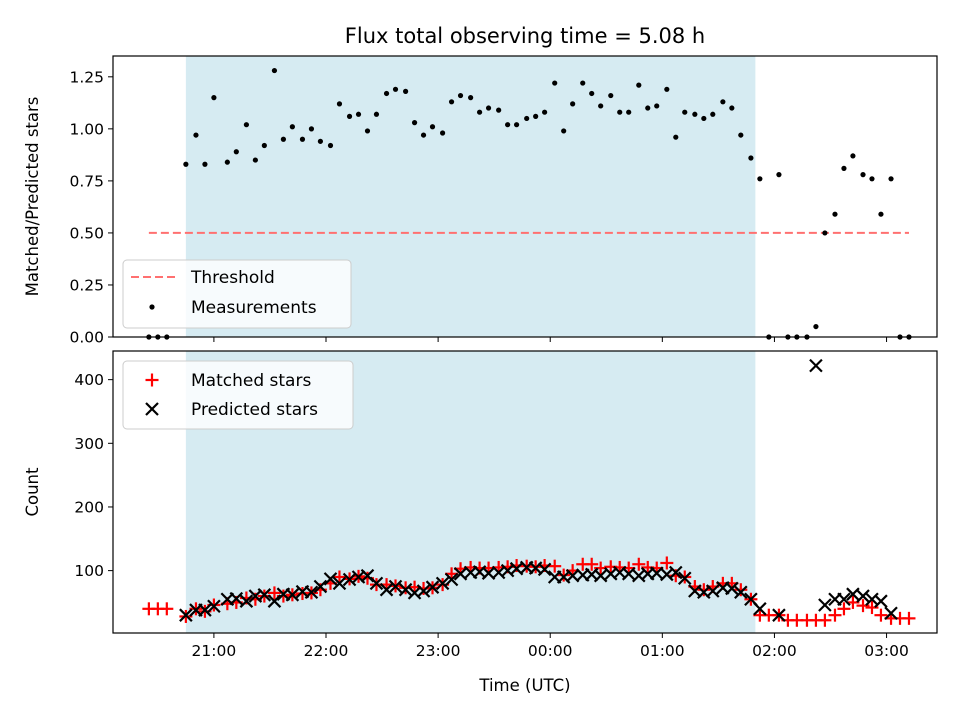  What do you see at coordinates (254, 410) in the screenshot?
I see `legend-predicted-label: Predicted stars` at bounding box center [254, 410].